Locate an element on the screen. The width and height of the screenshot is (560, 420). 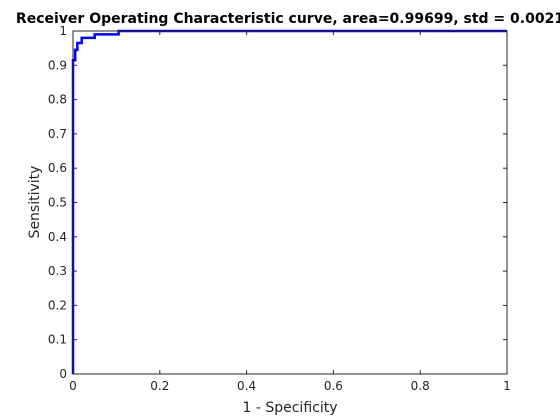
y-tick-label: 0.2 is located at coordinates (57, 305).